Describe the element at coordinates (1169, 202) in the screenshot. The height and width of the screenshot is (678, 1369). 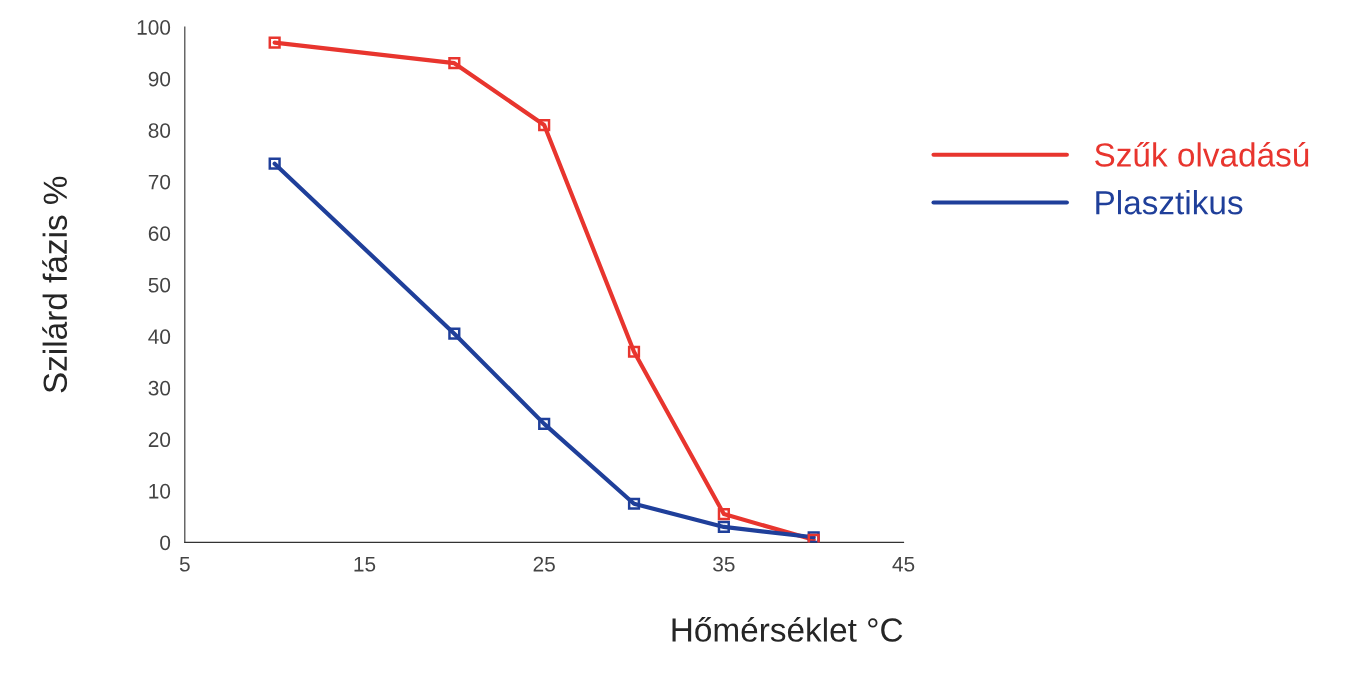
I see `legend-label: Plasztikus` at that location.